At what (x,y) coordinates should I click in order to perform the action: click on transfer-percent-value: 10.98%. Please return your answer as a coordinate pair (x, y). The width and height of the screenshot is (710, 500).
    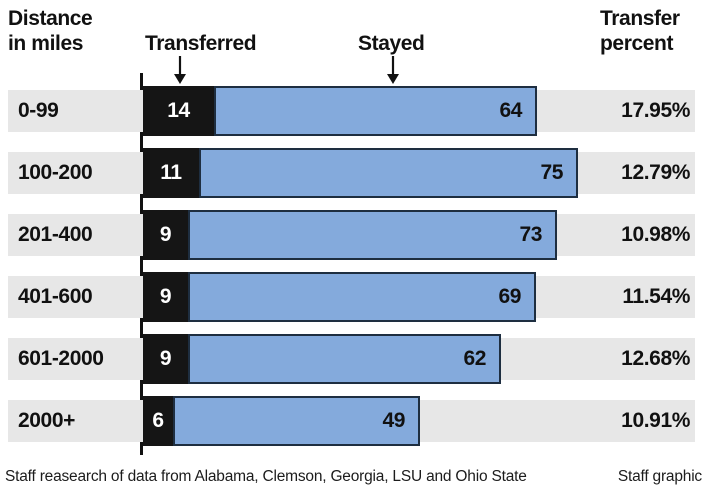
    Looking at the image, I should click on (655, 234).